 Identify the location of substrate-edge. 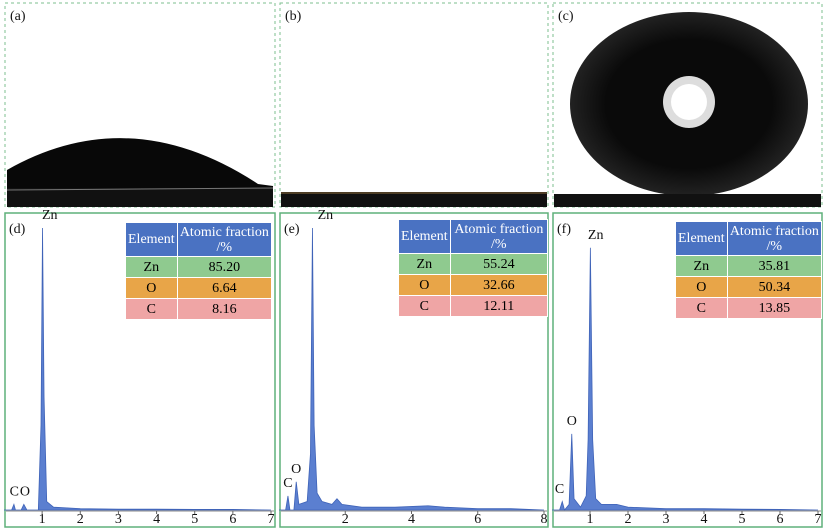
(140, 189).